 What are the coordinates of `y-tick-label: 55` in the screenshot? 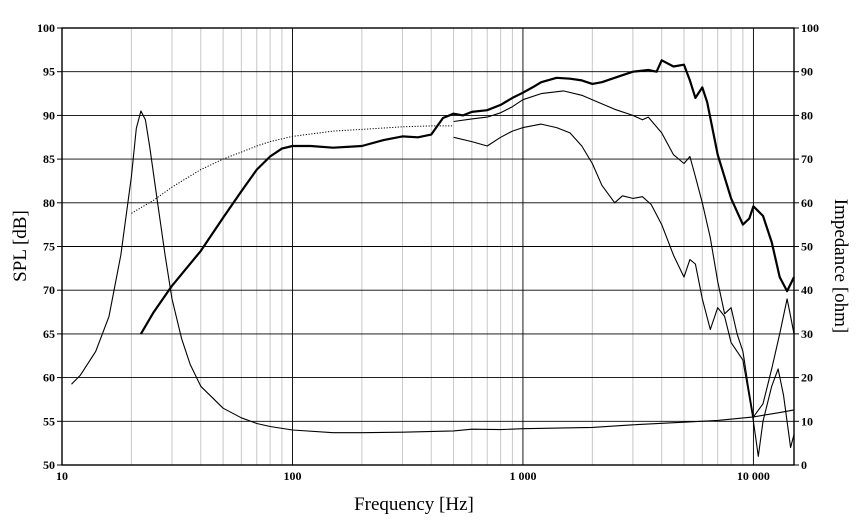 It's located at (49, 421).